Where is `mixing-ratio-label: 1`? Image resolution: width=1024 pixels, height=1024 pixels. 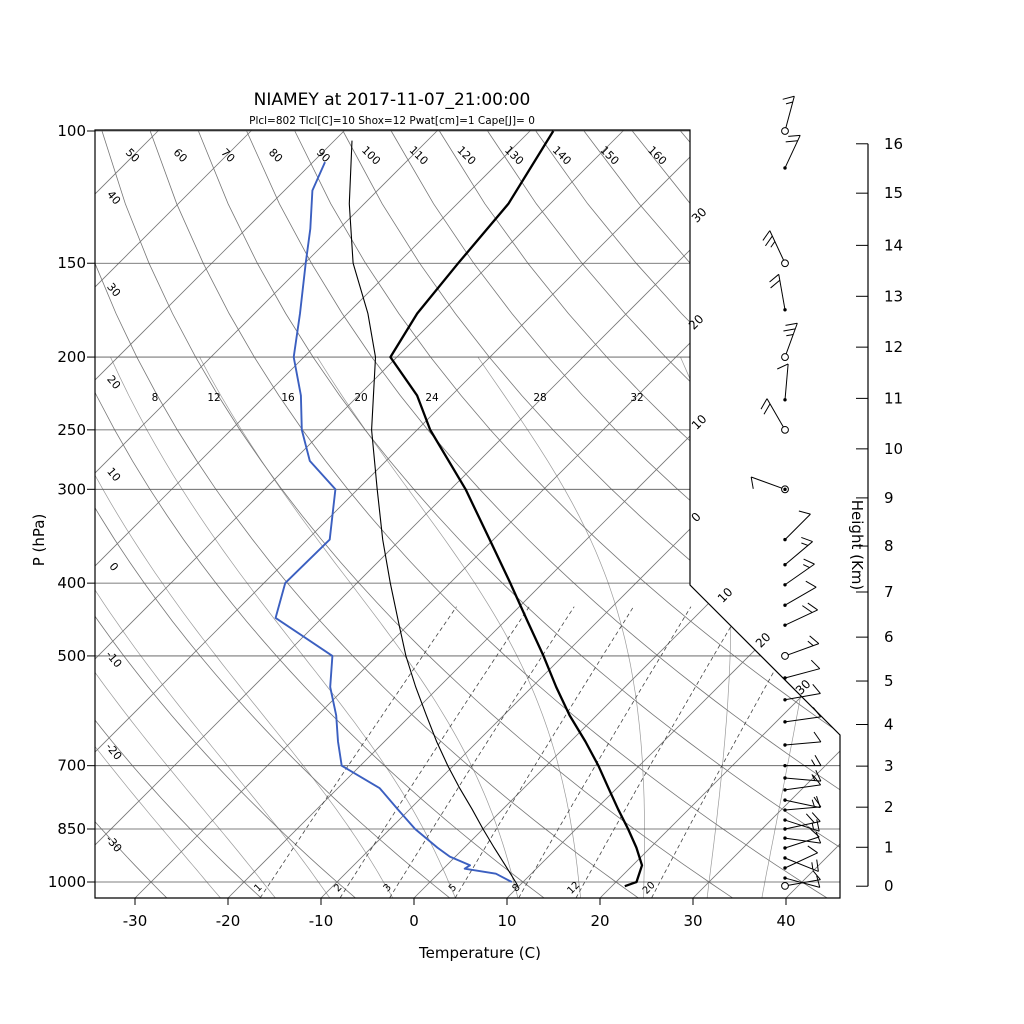 mixing-ratio-label: 1 is located at coordinates (258, 888).